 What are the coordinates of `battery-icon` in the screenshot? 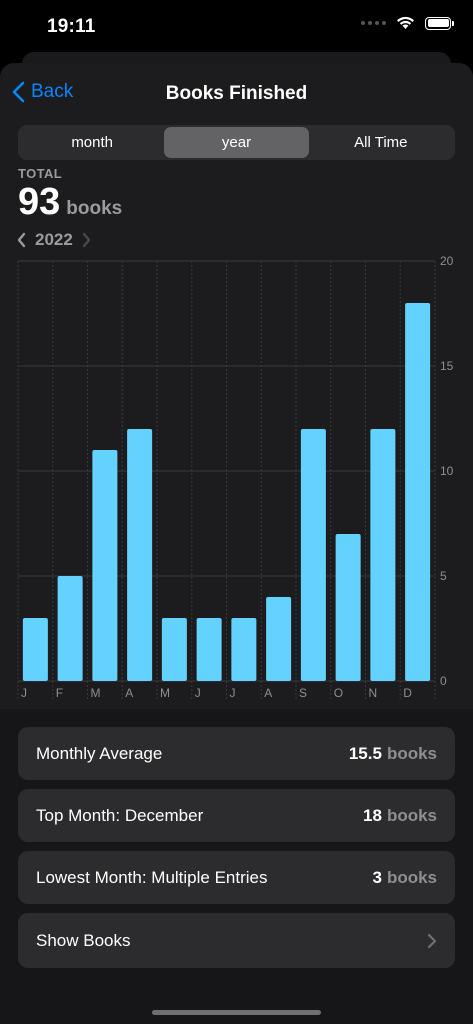 It's located at (439, 23).